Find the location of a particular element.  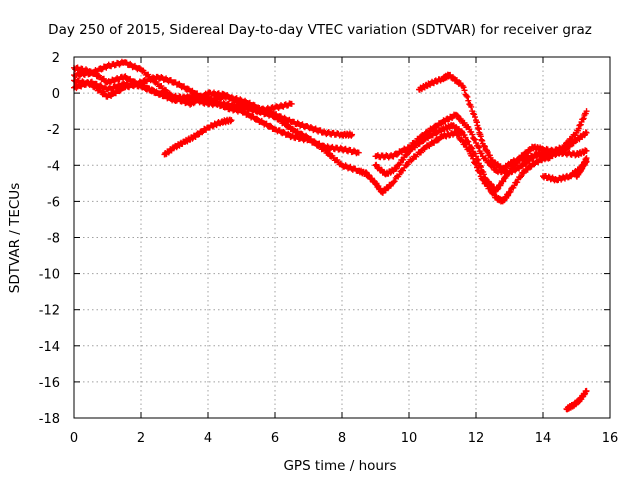

y-tick-label: -14 is located at coordinates (49, 347).